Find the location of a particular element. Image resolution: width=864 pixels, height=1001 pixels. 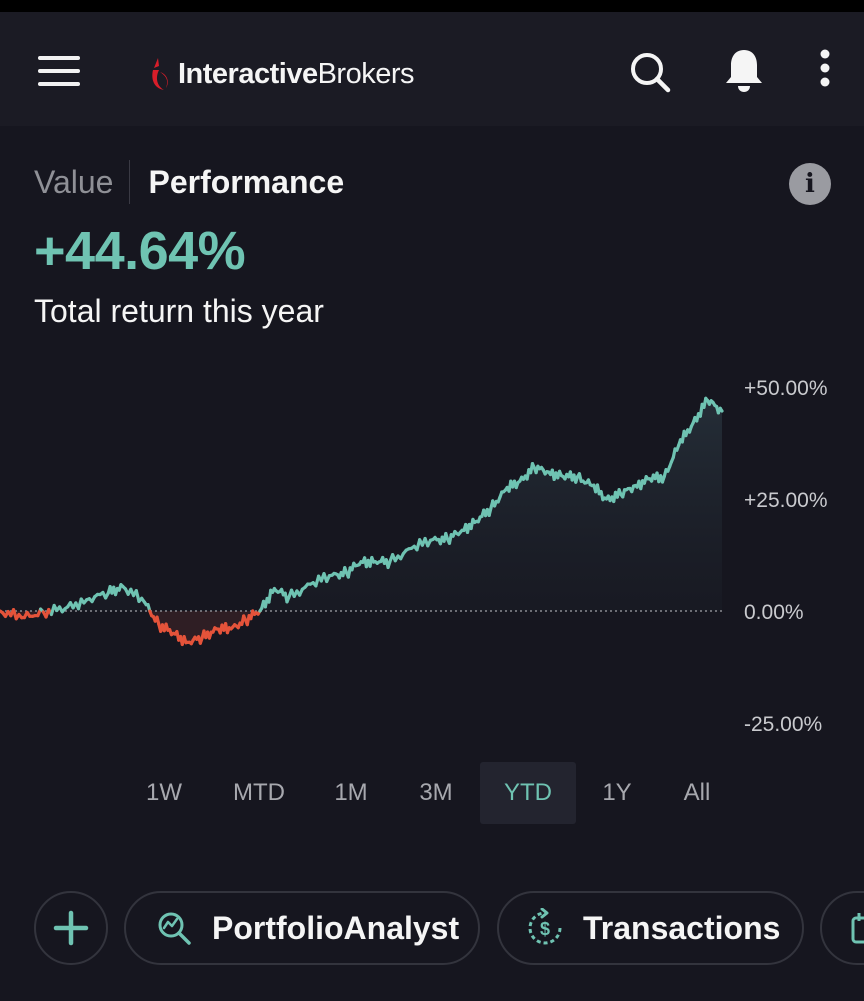

y-tick-label: 0.00% is located at coordinates (774, 612).